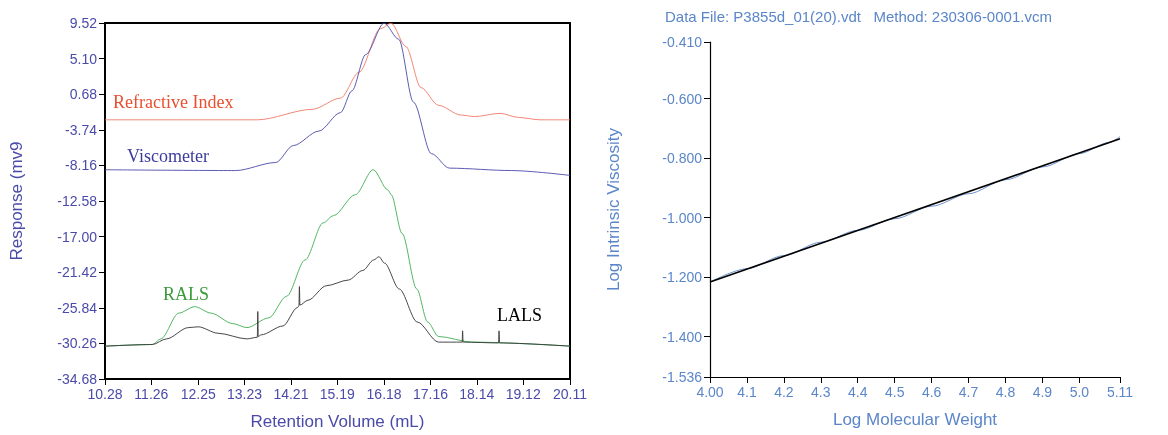  I want to click on x-tick-label: 5.0, so click(1079, 392).